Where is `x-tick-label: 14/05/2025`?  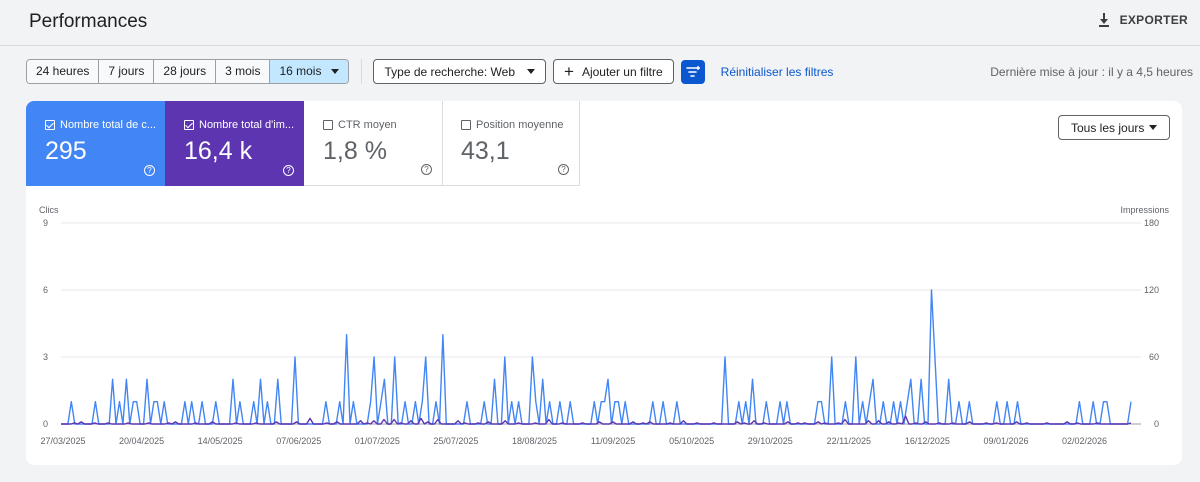 x-tick-label: 14/05/2025 is located at coordinates (220, 441).